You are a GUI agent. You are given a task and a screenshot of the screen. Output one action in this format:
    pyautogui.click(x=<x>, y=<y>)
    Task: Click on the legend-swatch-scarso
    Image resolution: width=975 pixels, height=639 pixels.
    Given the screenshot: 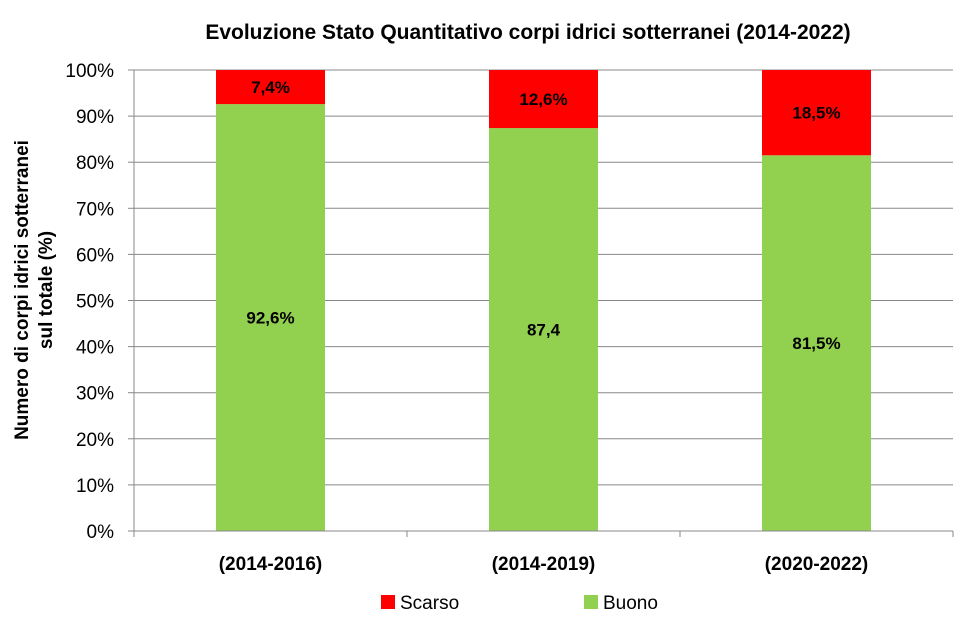 What is the action you would take?
    pyautogui.click(x=388, y=602)
    